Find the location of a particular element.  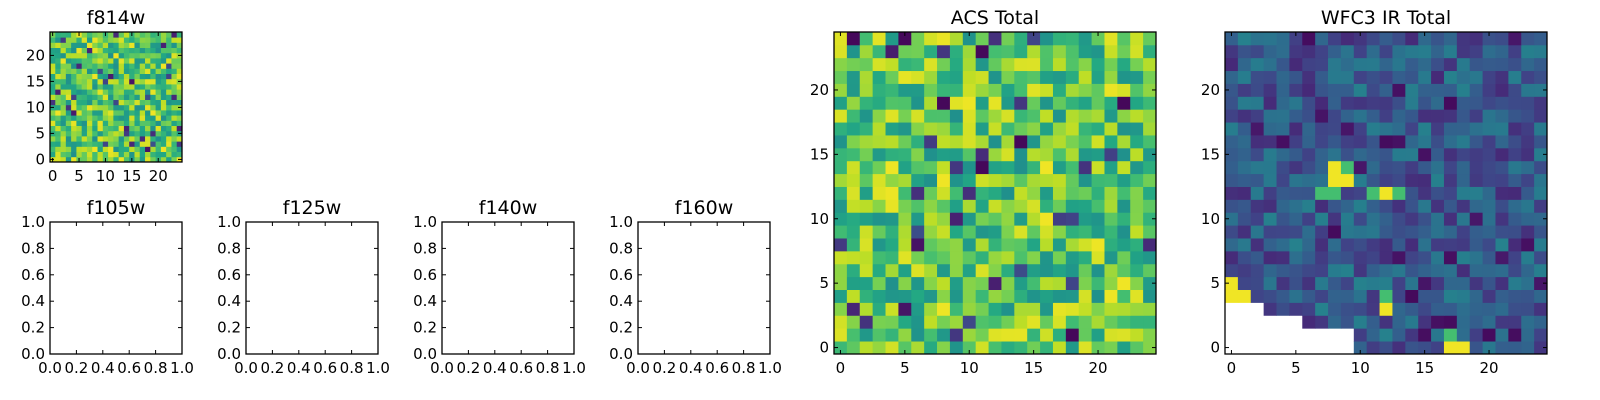

x-tick-label: 5 is located at coordinates (79, 176).